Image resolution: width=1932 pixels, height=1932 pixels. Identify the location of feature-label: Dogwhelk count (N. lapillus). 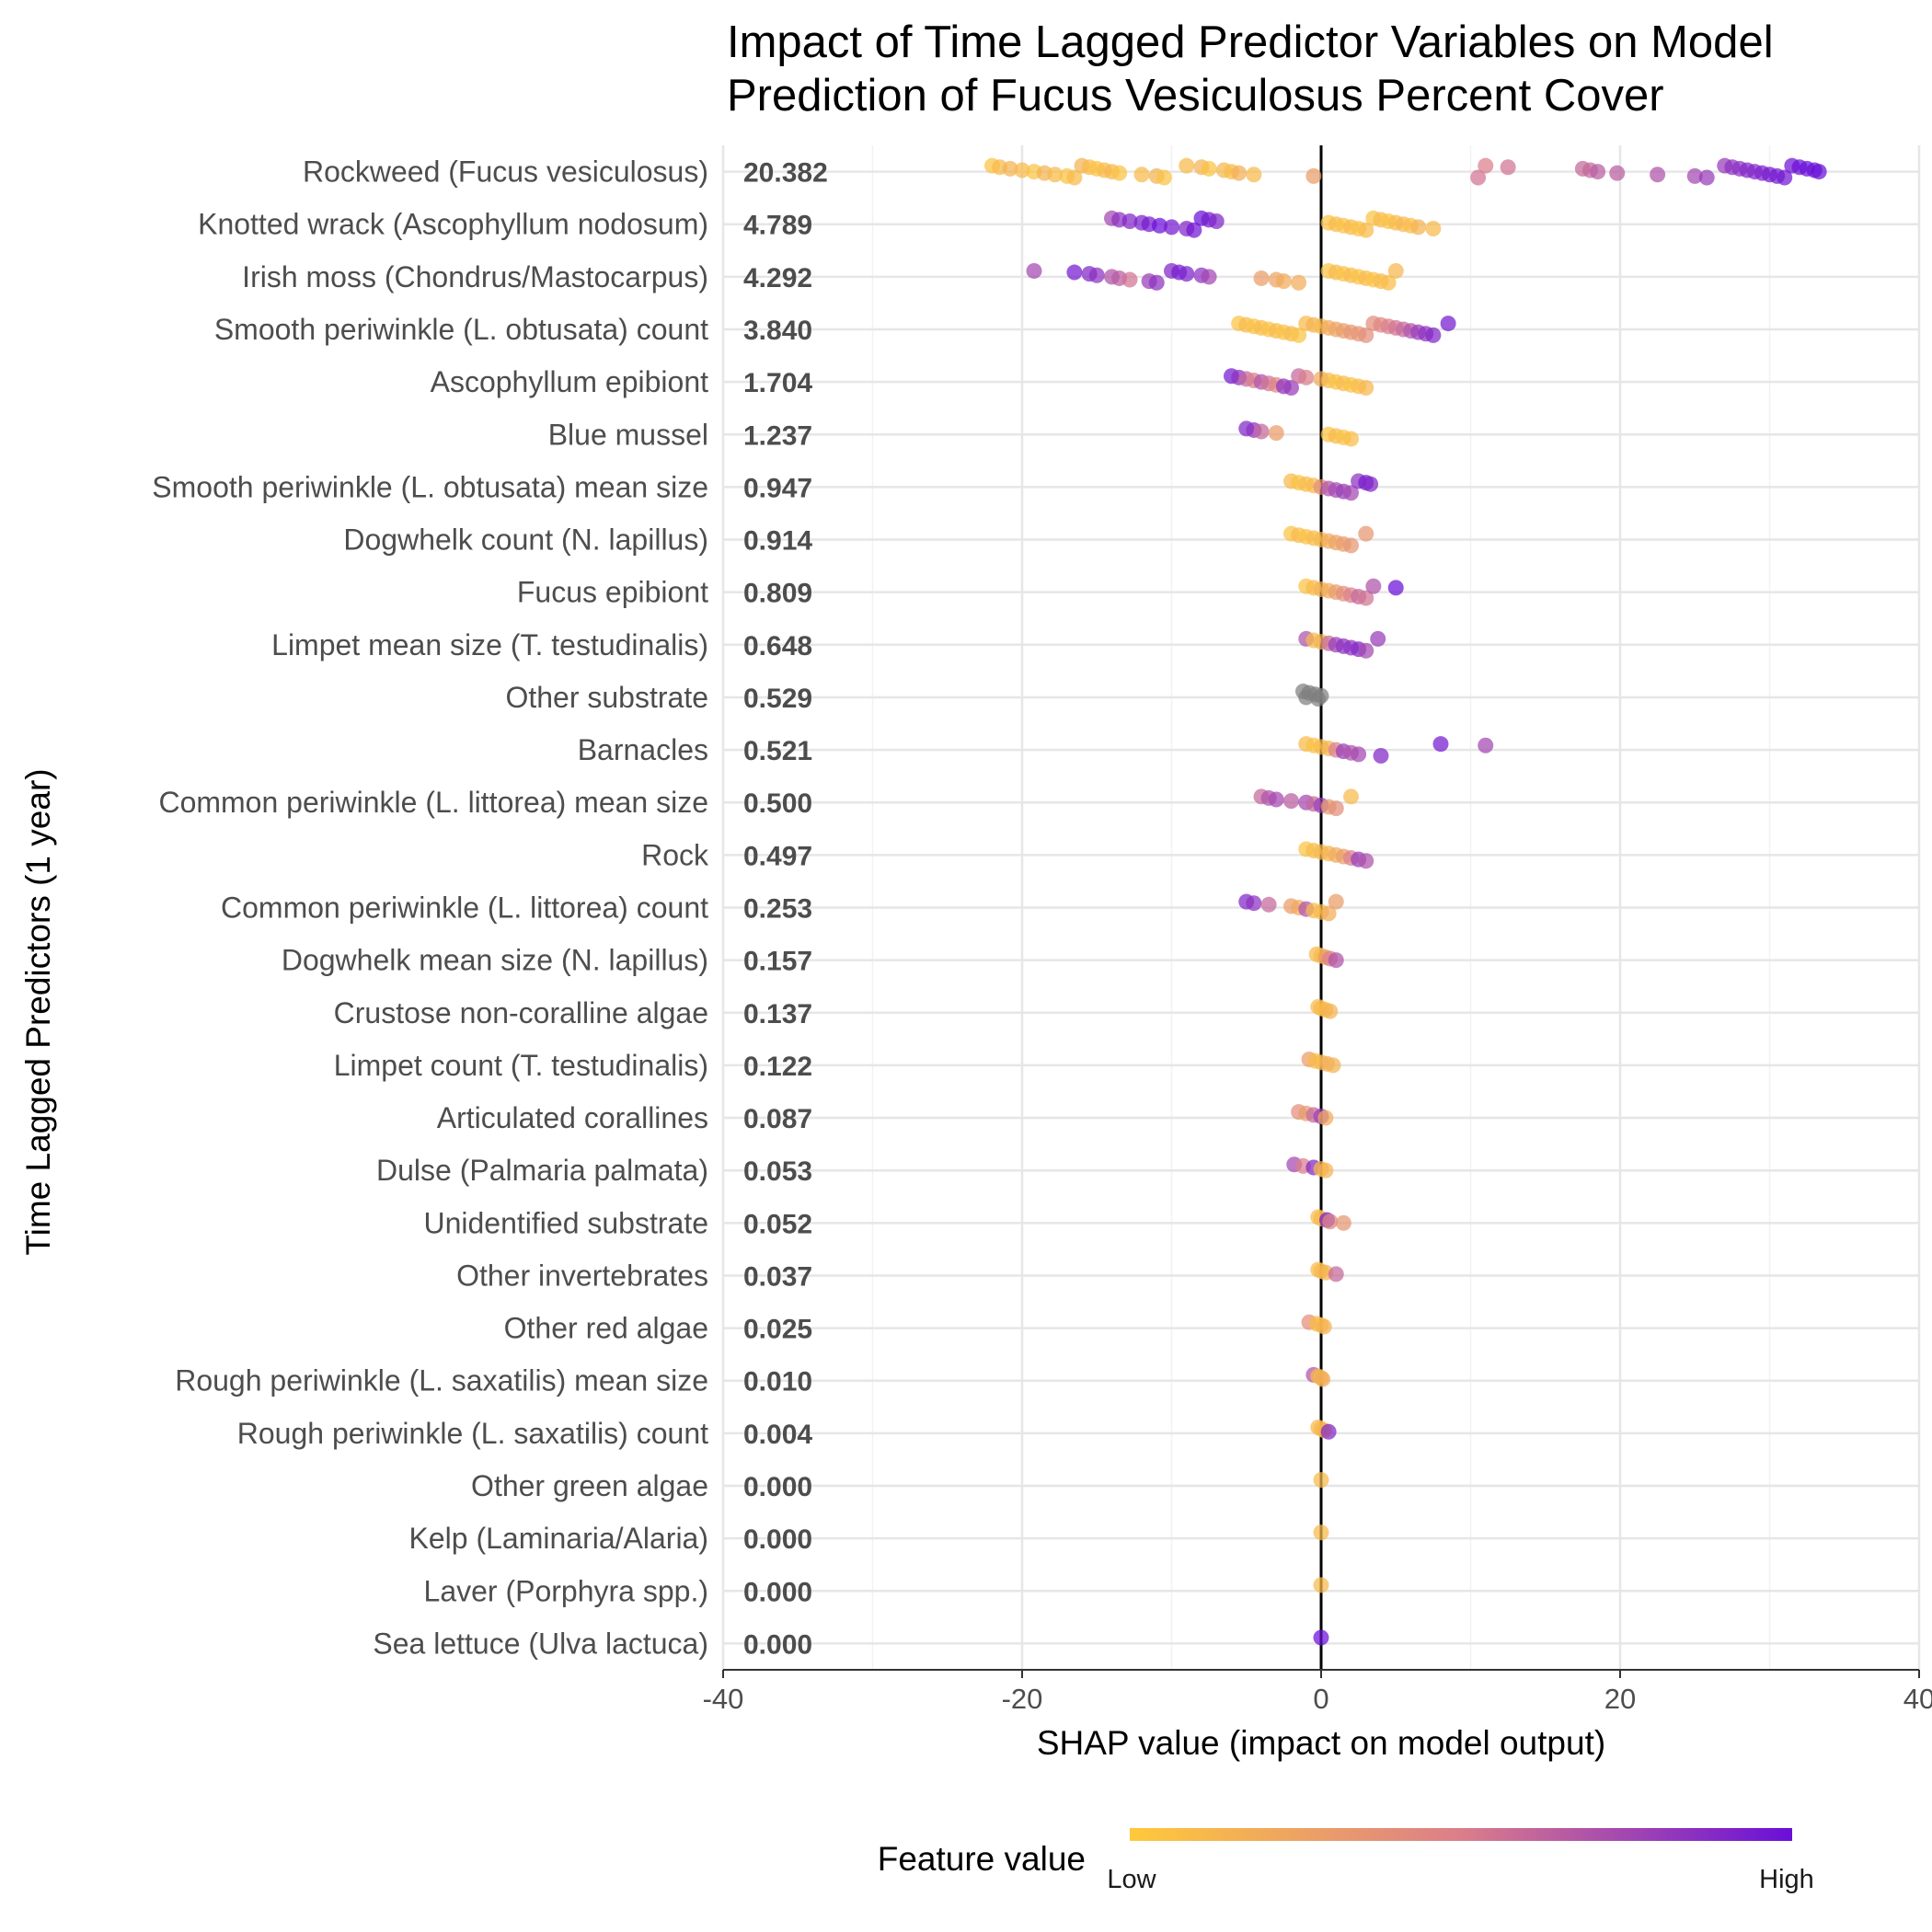
(525, 540).